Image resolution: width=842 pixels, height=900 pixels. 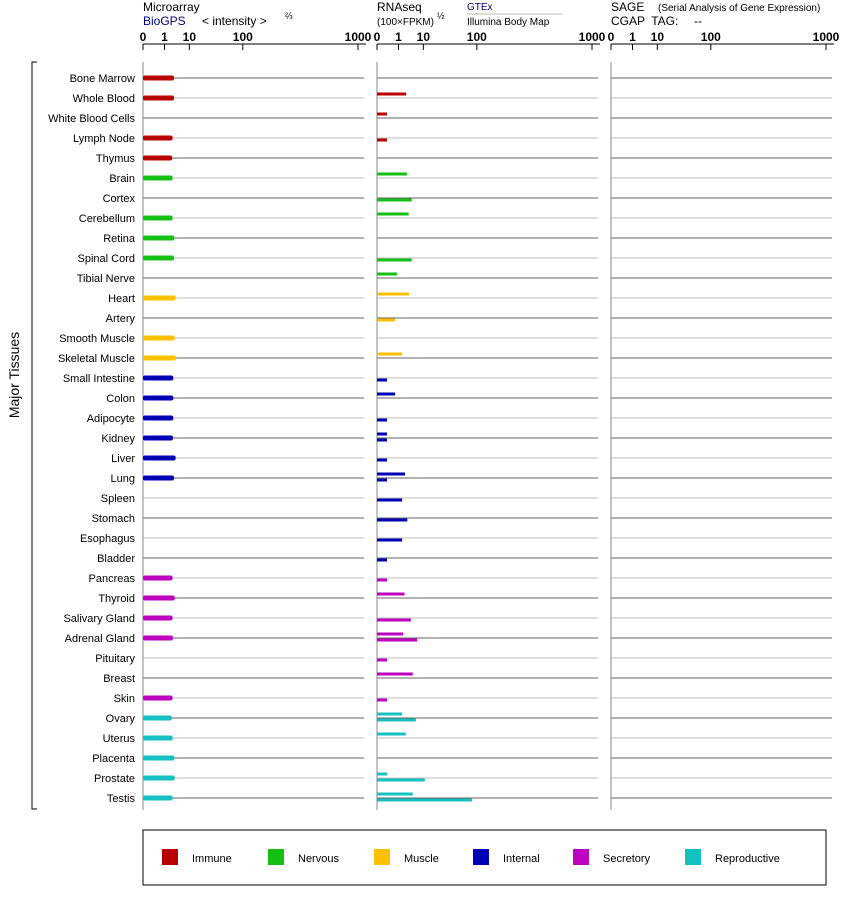 What do you see at coordinates (164, 21) in the screenshot?
I see `biogps-link: BioGPS` at bounding box center [164, 21].